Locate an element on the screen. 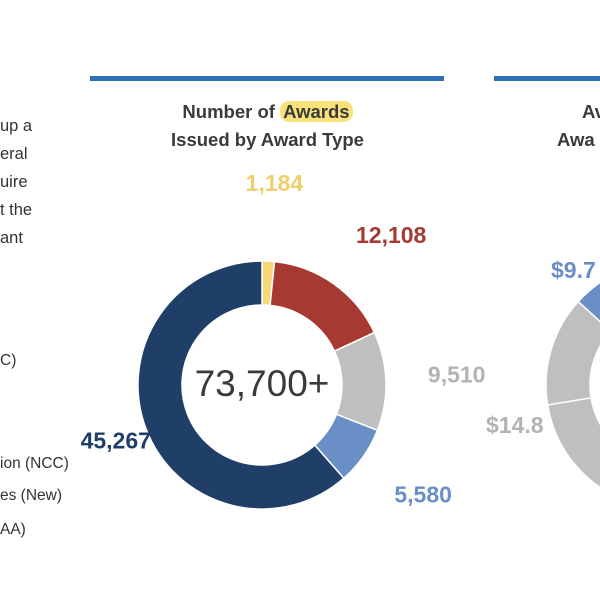 Image resolution: width=600 pixels, height=600 pixels. slice-value-label: 5,580 is located at coordinates (423, 494).